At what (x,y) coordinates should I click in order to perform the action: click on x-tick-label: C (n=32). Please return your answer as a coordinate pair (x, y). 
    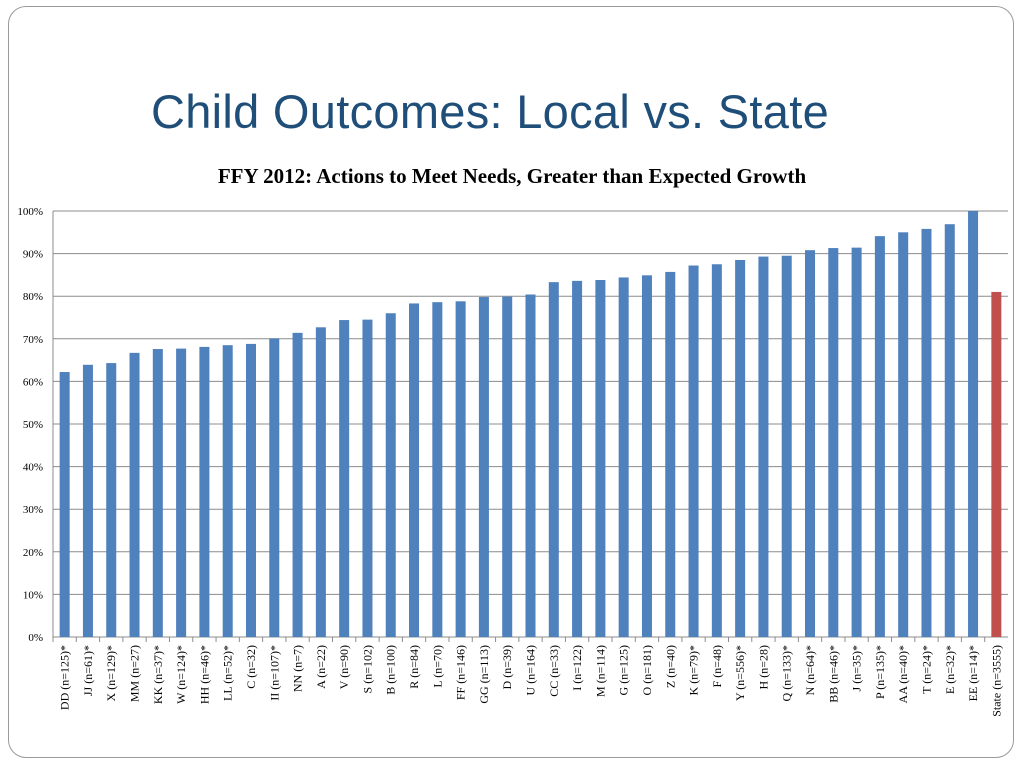
    Looking at the image, I should click on (251, 667).